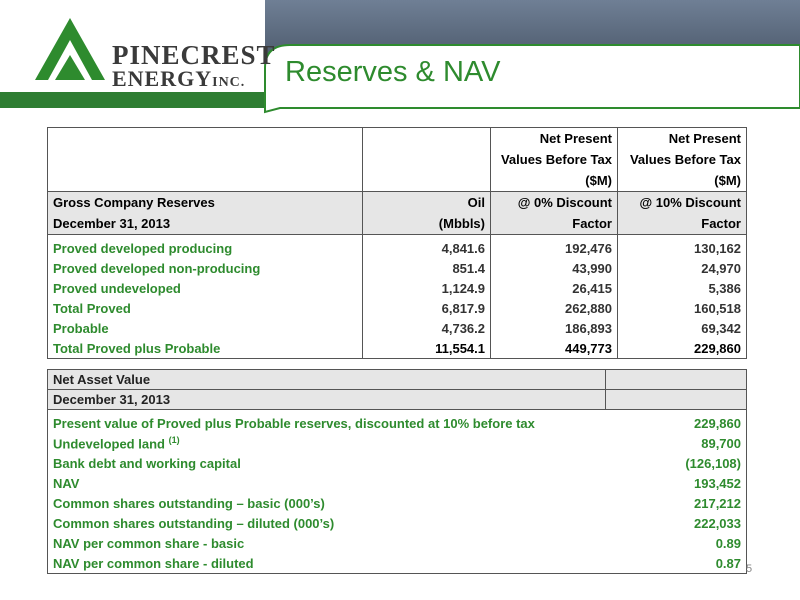 This screenshot has width=800, height=600. Describe the element at coordinates (326, 399) in the screenshot. I see `header-cell: December 31, 2013` at that location.